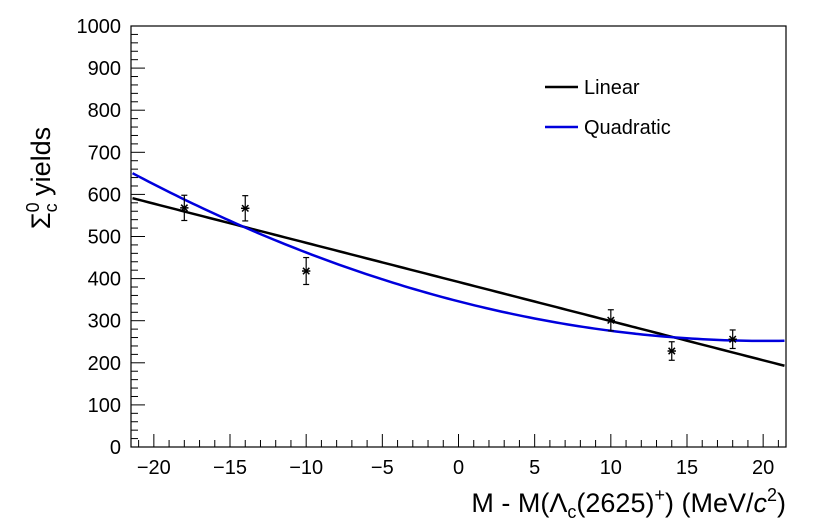 This screenshot has height=532, width=830. What do you see at coordinates (612, 88) in the screenshot?
I see `legend-label-linear: Linear` at bounding box center [612, 88].